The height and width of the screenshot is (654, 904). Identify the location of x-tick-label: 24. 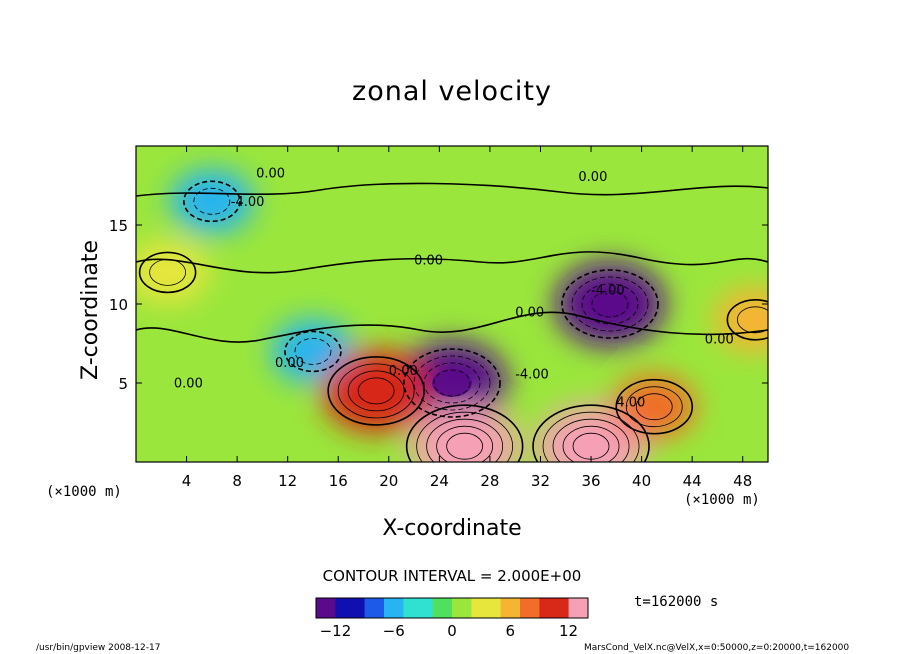
(439, 481).